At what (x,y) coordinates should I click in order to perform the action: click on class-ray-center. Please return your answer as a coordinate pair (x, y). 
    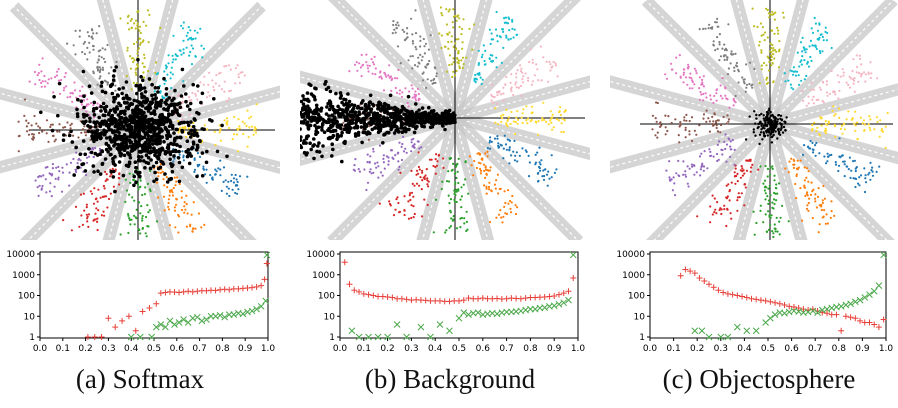
    Looking at the image, I should click on (514, 59).